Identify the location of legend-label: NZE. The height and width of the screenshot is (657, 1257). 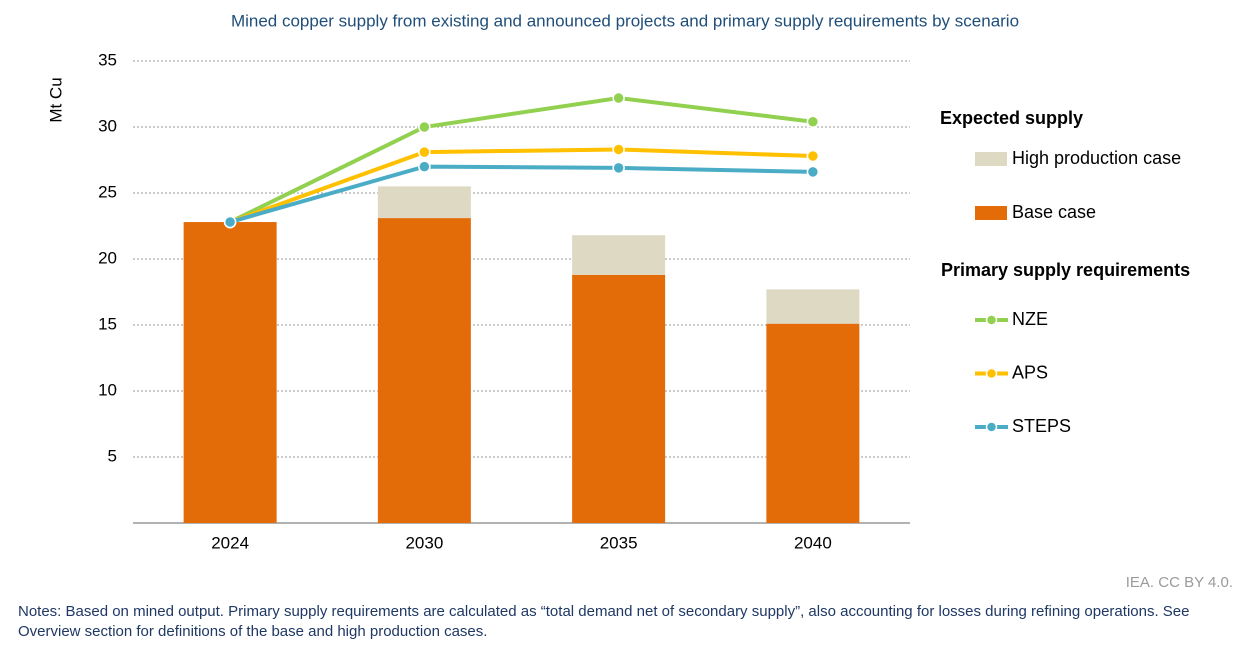
(1030, 319).